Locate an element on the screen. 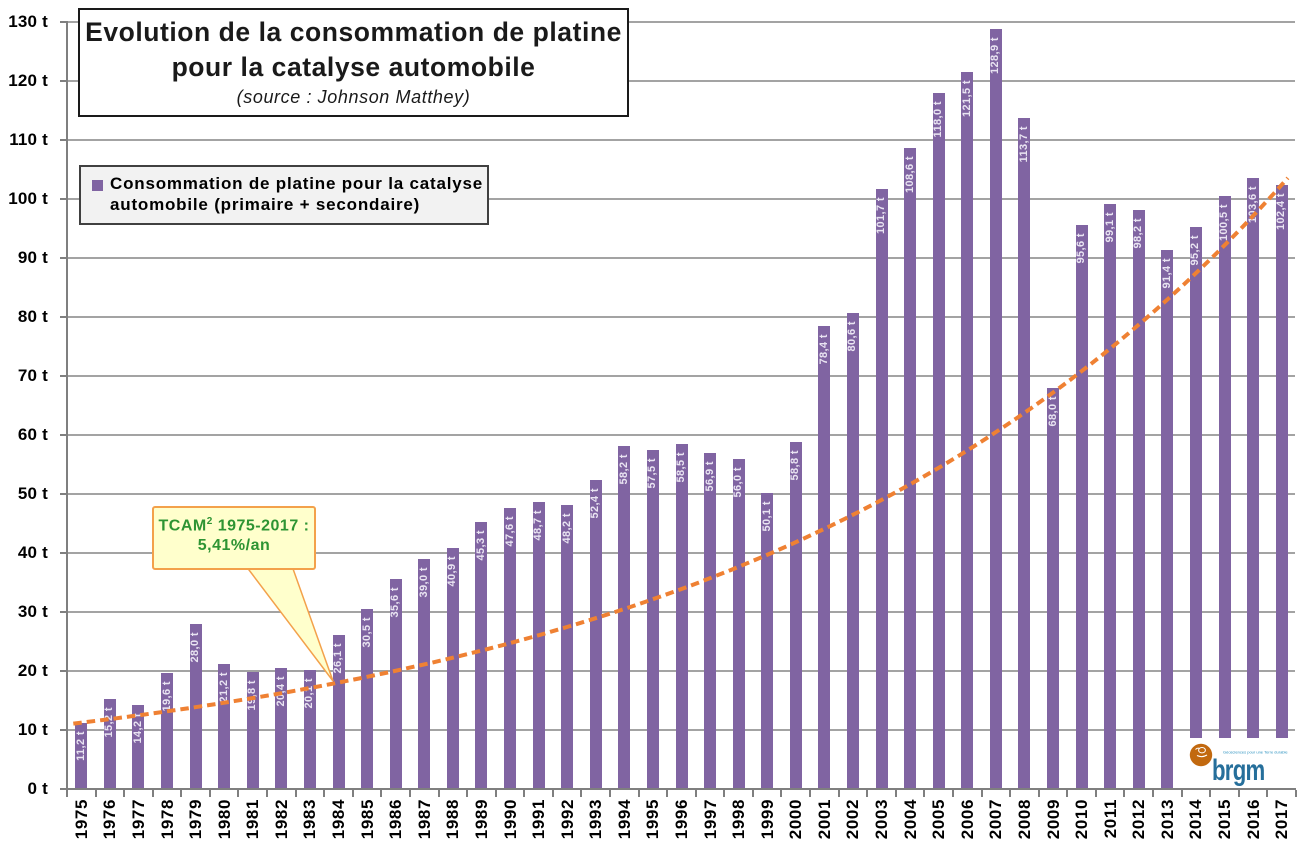  svg-text: brgm is located at coordinates (1238, 770).